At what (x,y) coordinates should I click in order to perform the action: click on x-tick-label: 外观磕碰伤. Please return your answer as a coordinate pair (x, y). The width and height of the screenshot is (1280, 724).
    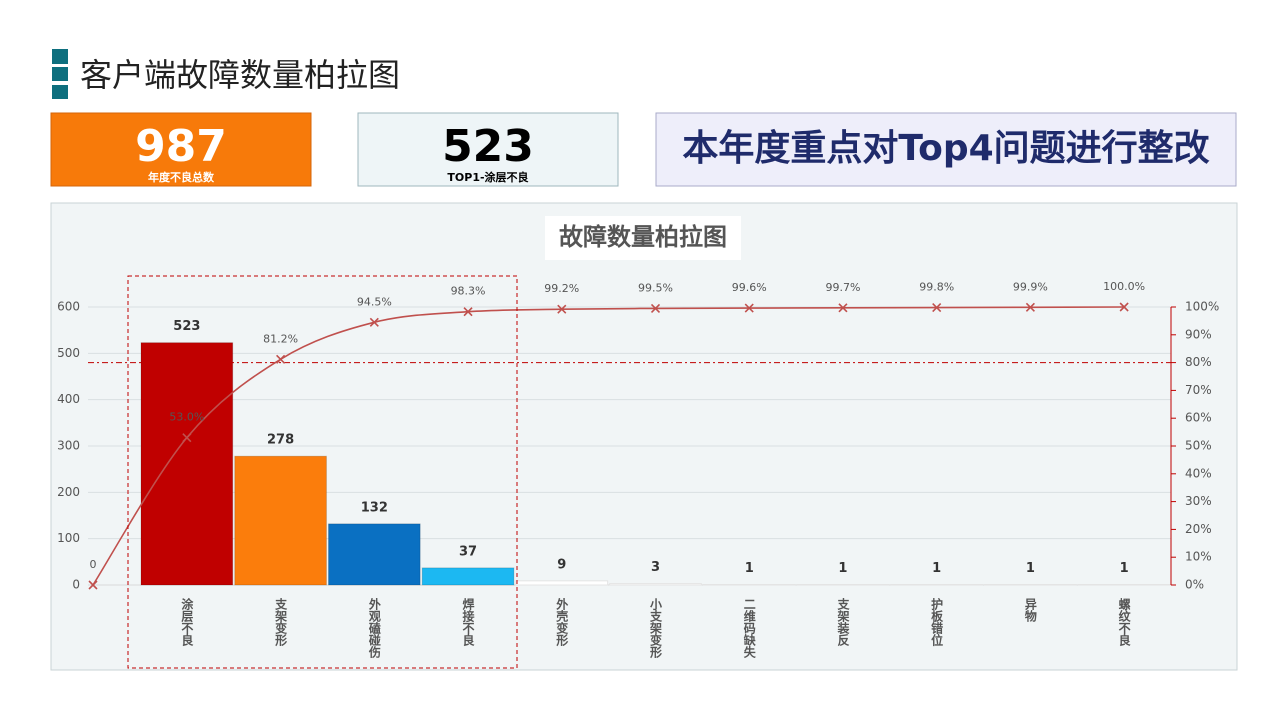
    Looking at the image, I should click on (374, 628).